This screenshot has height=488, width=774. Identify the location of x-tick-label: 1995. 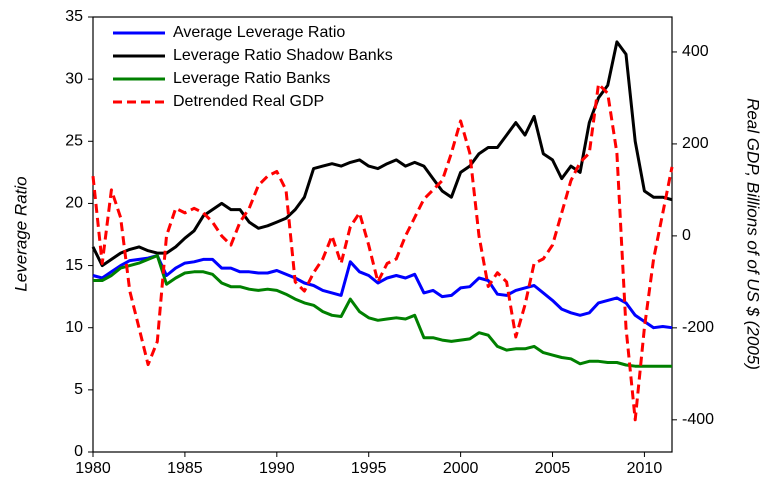
(369, 468).